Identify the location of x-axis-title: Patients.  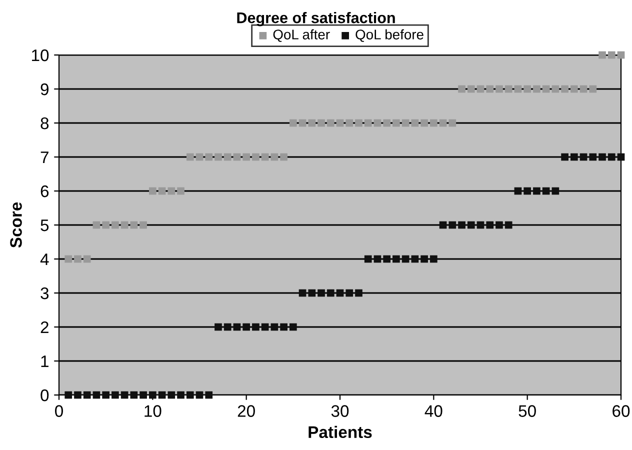
(340, 432).